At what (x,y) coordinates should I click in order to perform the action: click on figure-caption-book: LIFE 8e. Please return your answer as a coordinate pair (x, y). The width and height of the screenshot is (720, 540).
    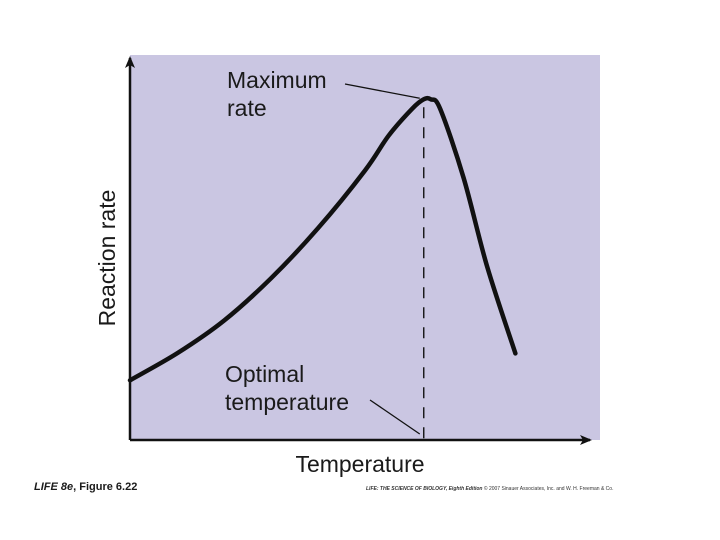
    Looking at the image, I should click on (54, 487).